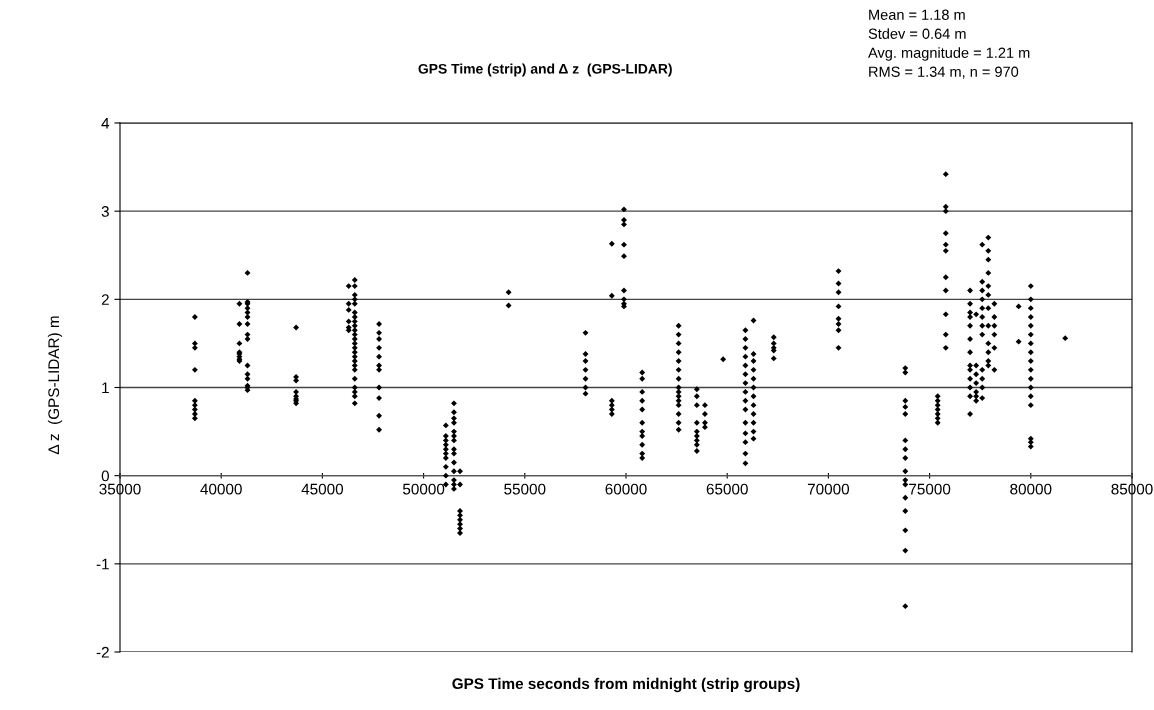 The width and height of the screenshot is (1154, 710). What do you see at coordinates (525, 489) in the screenshot?
I see `x-tick-label: 55000` at bounding box center [525, 489].